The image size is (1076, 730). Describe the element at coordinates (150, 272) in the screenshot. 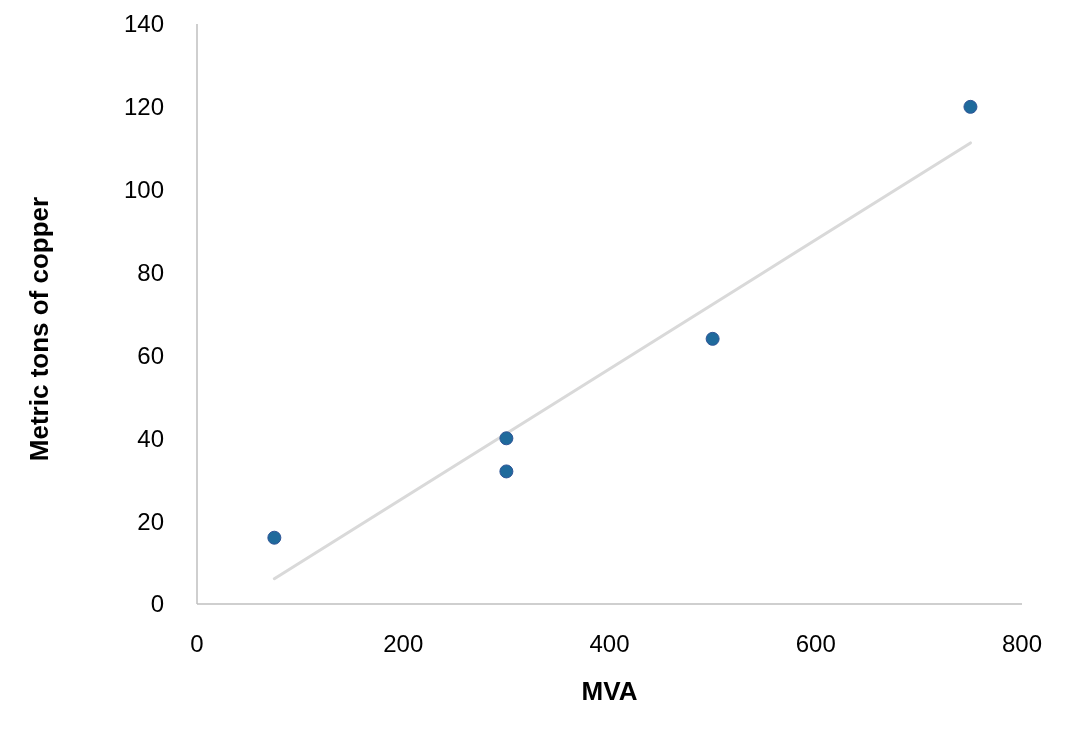

I see `y-tick-label: 80` at that location.